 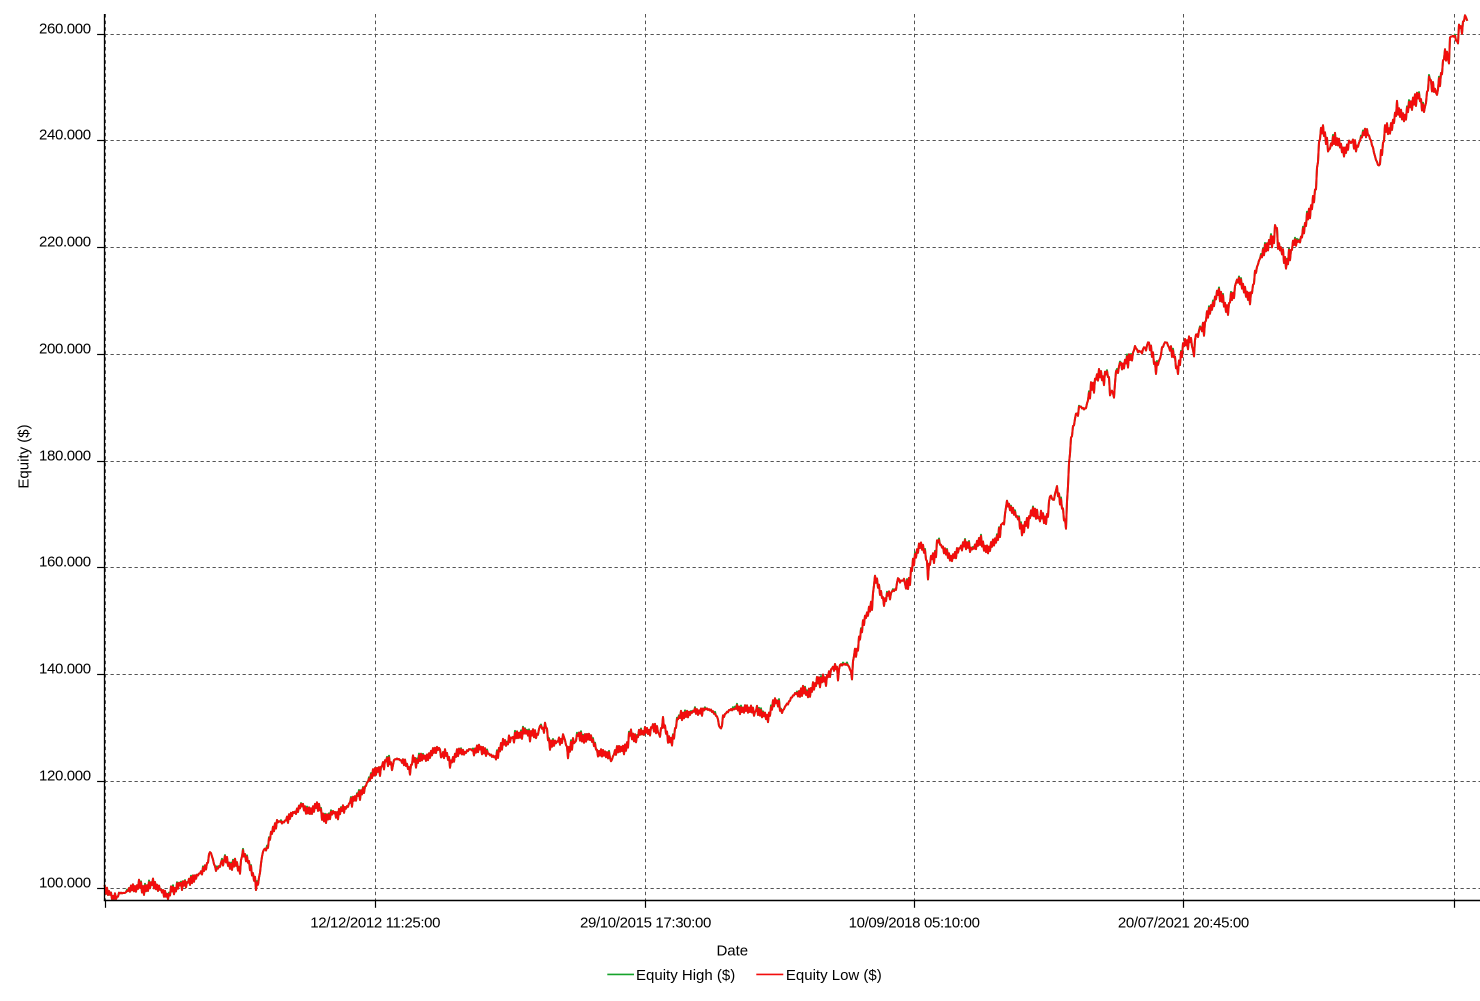 What do you see at coordinates (375, 923) in the screenshot?
I see `svg-text: 12/12/2012 11:25:00` at bounding box center [375, 923].